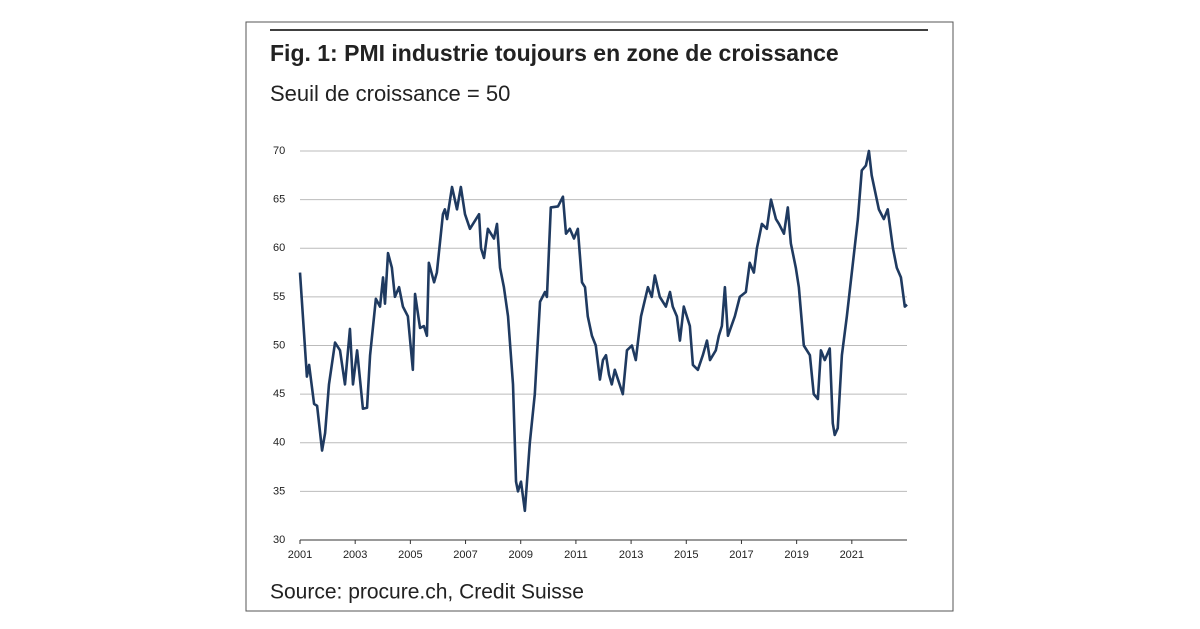 The image size is (1200, 629). I want to click on chart-subtitle: Seuil de croissance = 50, so click(390, 93).